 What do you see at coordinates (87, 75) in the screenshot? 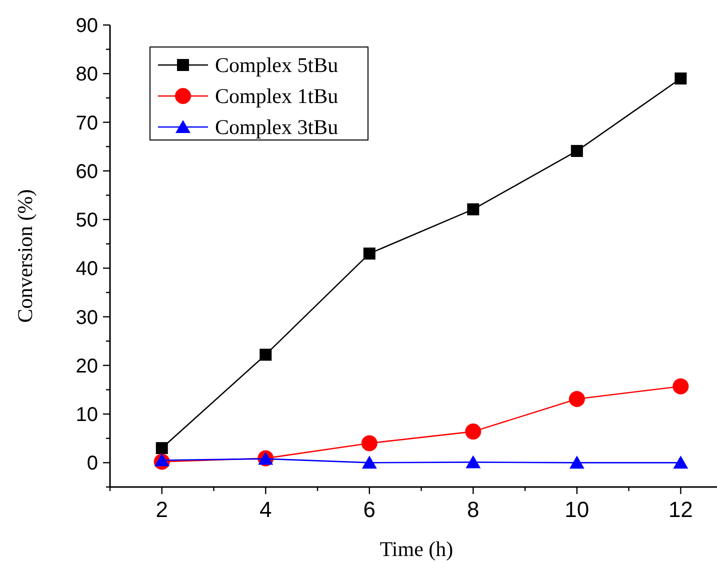
I see `y-tick-label: 80` at bounding box center [87, 75].